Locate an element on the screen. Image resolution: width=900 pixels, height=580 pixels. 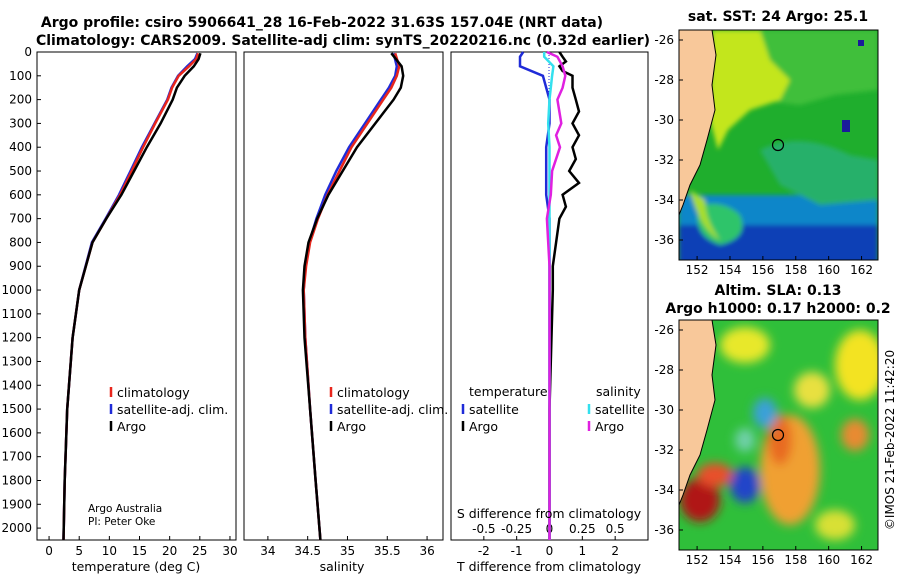
salinity-xlabel: salinity is located at coordinates (342, 566).